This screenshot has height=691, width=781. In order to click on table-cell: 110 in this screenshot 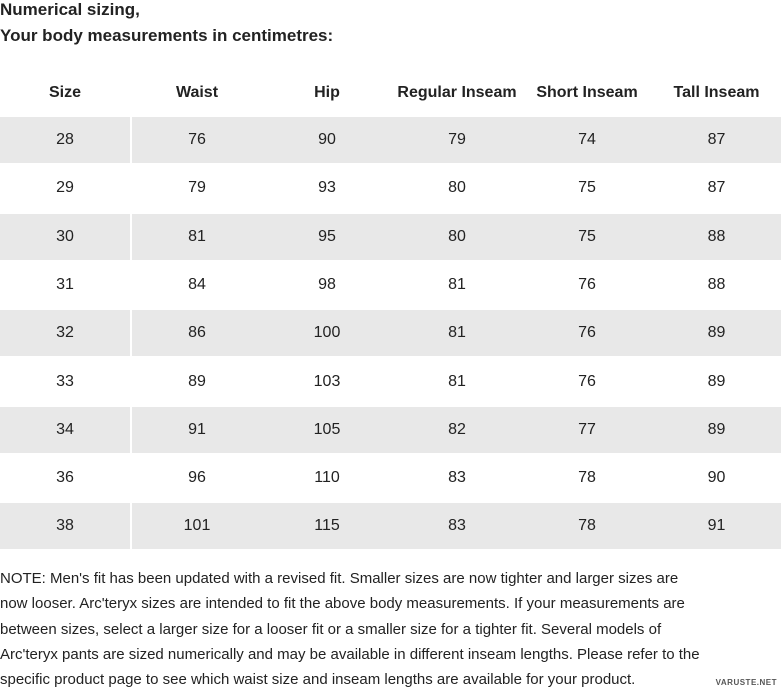, I will do `click(327, 478)`.